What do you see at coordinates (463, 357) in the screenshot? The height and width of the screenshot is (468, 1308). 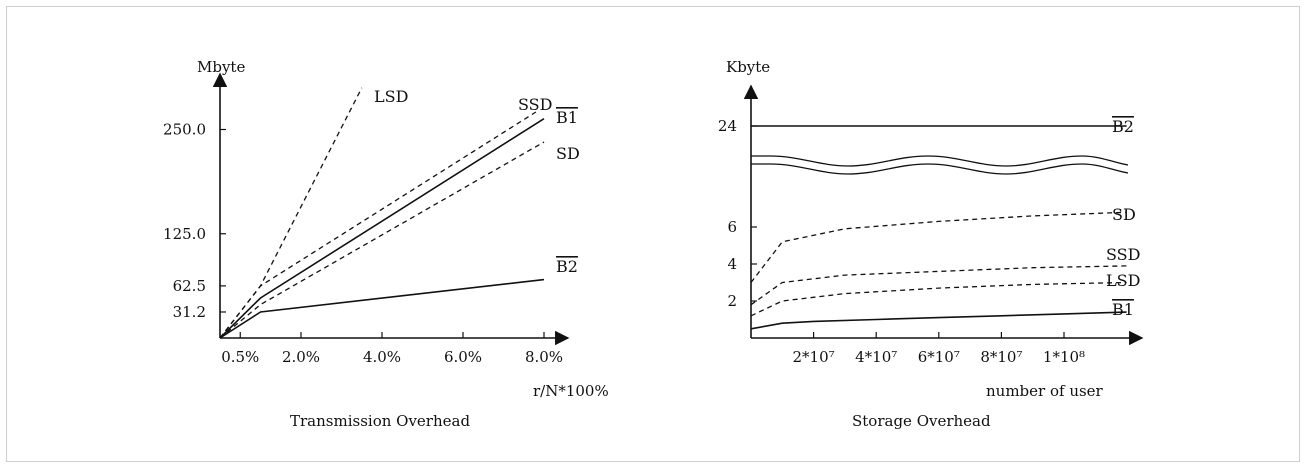 I see `left-x-tick-label: 6.0%` at bounding box center [463, 357].